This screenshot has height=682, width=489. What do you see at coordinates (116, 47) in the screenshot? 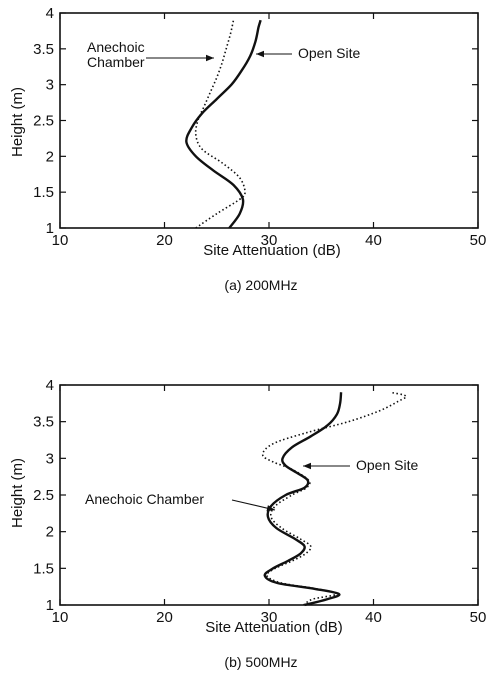
I see `annotation-label: Anechoic` at bounding box center [116, 47].